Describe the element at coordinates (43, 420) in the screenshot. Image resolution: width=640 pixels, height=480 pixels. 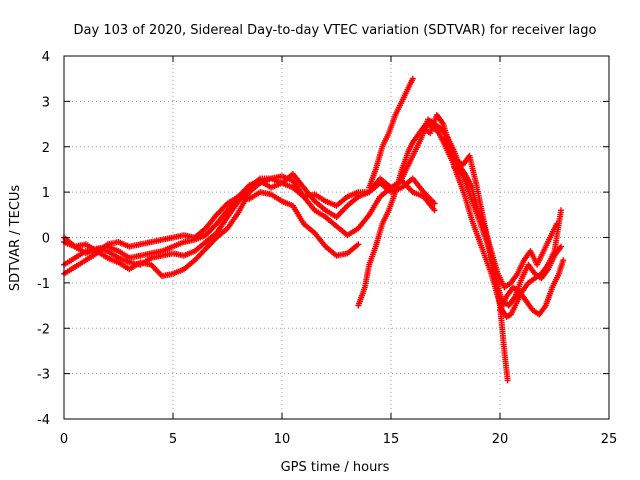
I see `y-tick-label: -4` at that location.